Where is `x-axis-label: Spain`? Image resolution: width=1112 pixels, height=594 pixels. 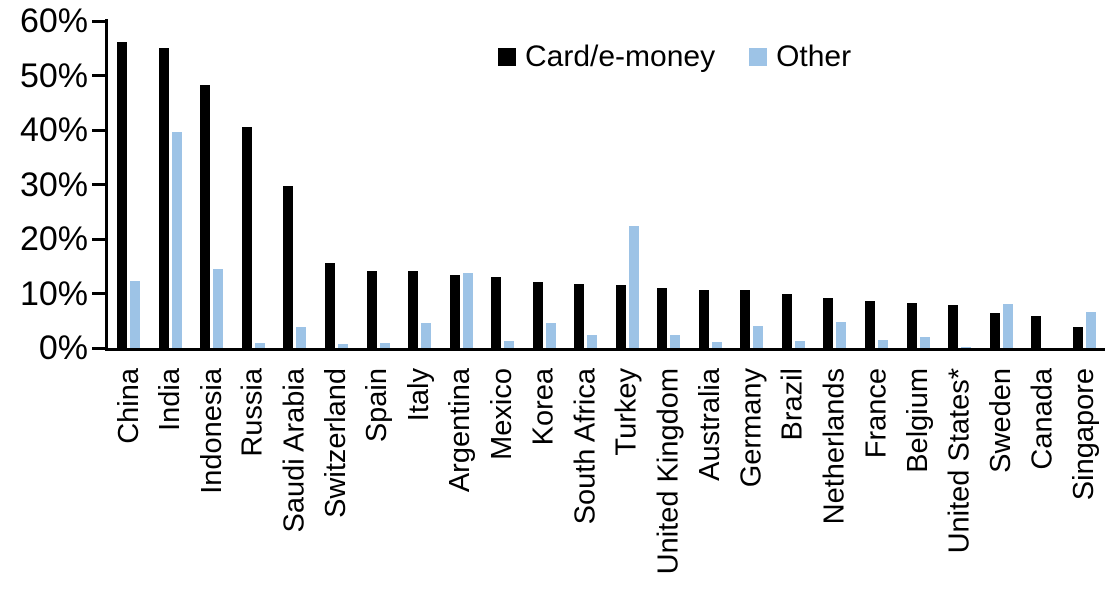 x-axis-label: Spain is located at coordinates (377, 405).